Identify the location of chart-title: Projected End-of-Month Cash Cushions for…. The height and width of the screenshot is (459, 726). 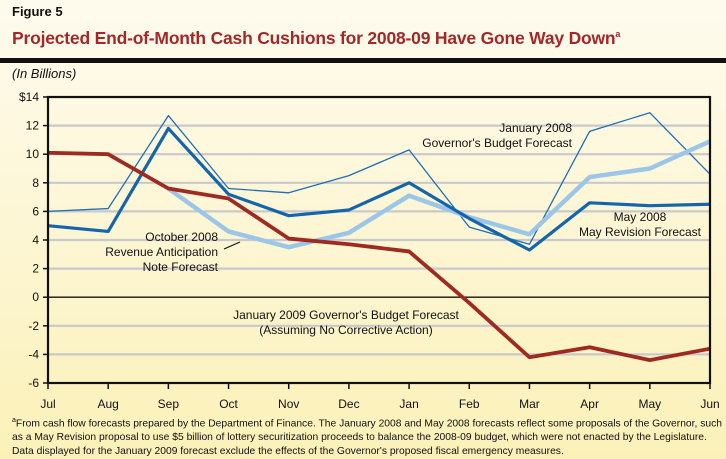
(316, 38).